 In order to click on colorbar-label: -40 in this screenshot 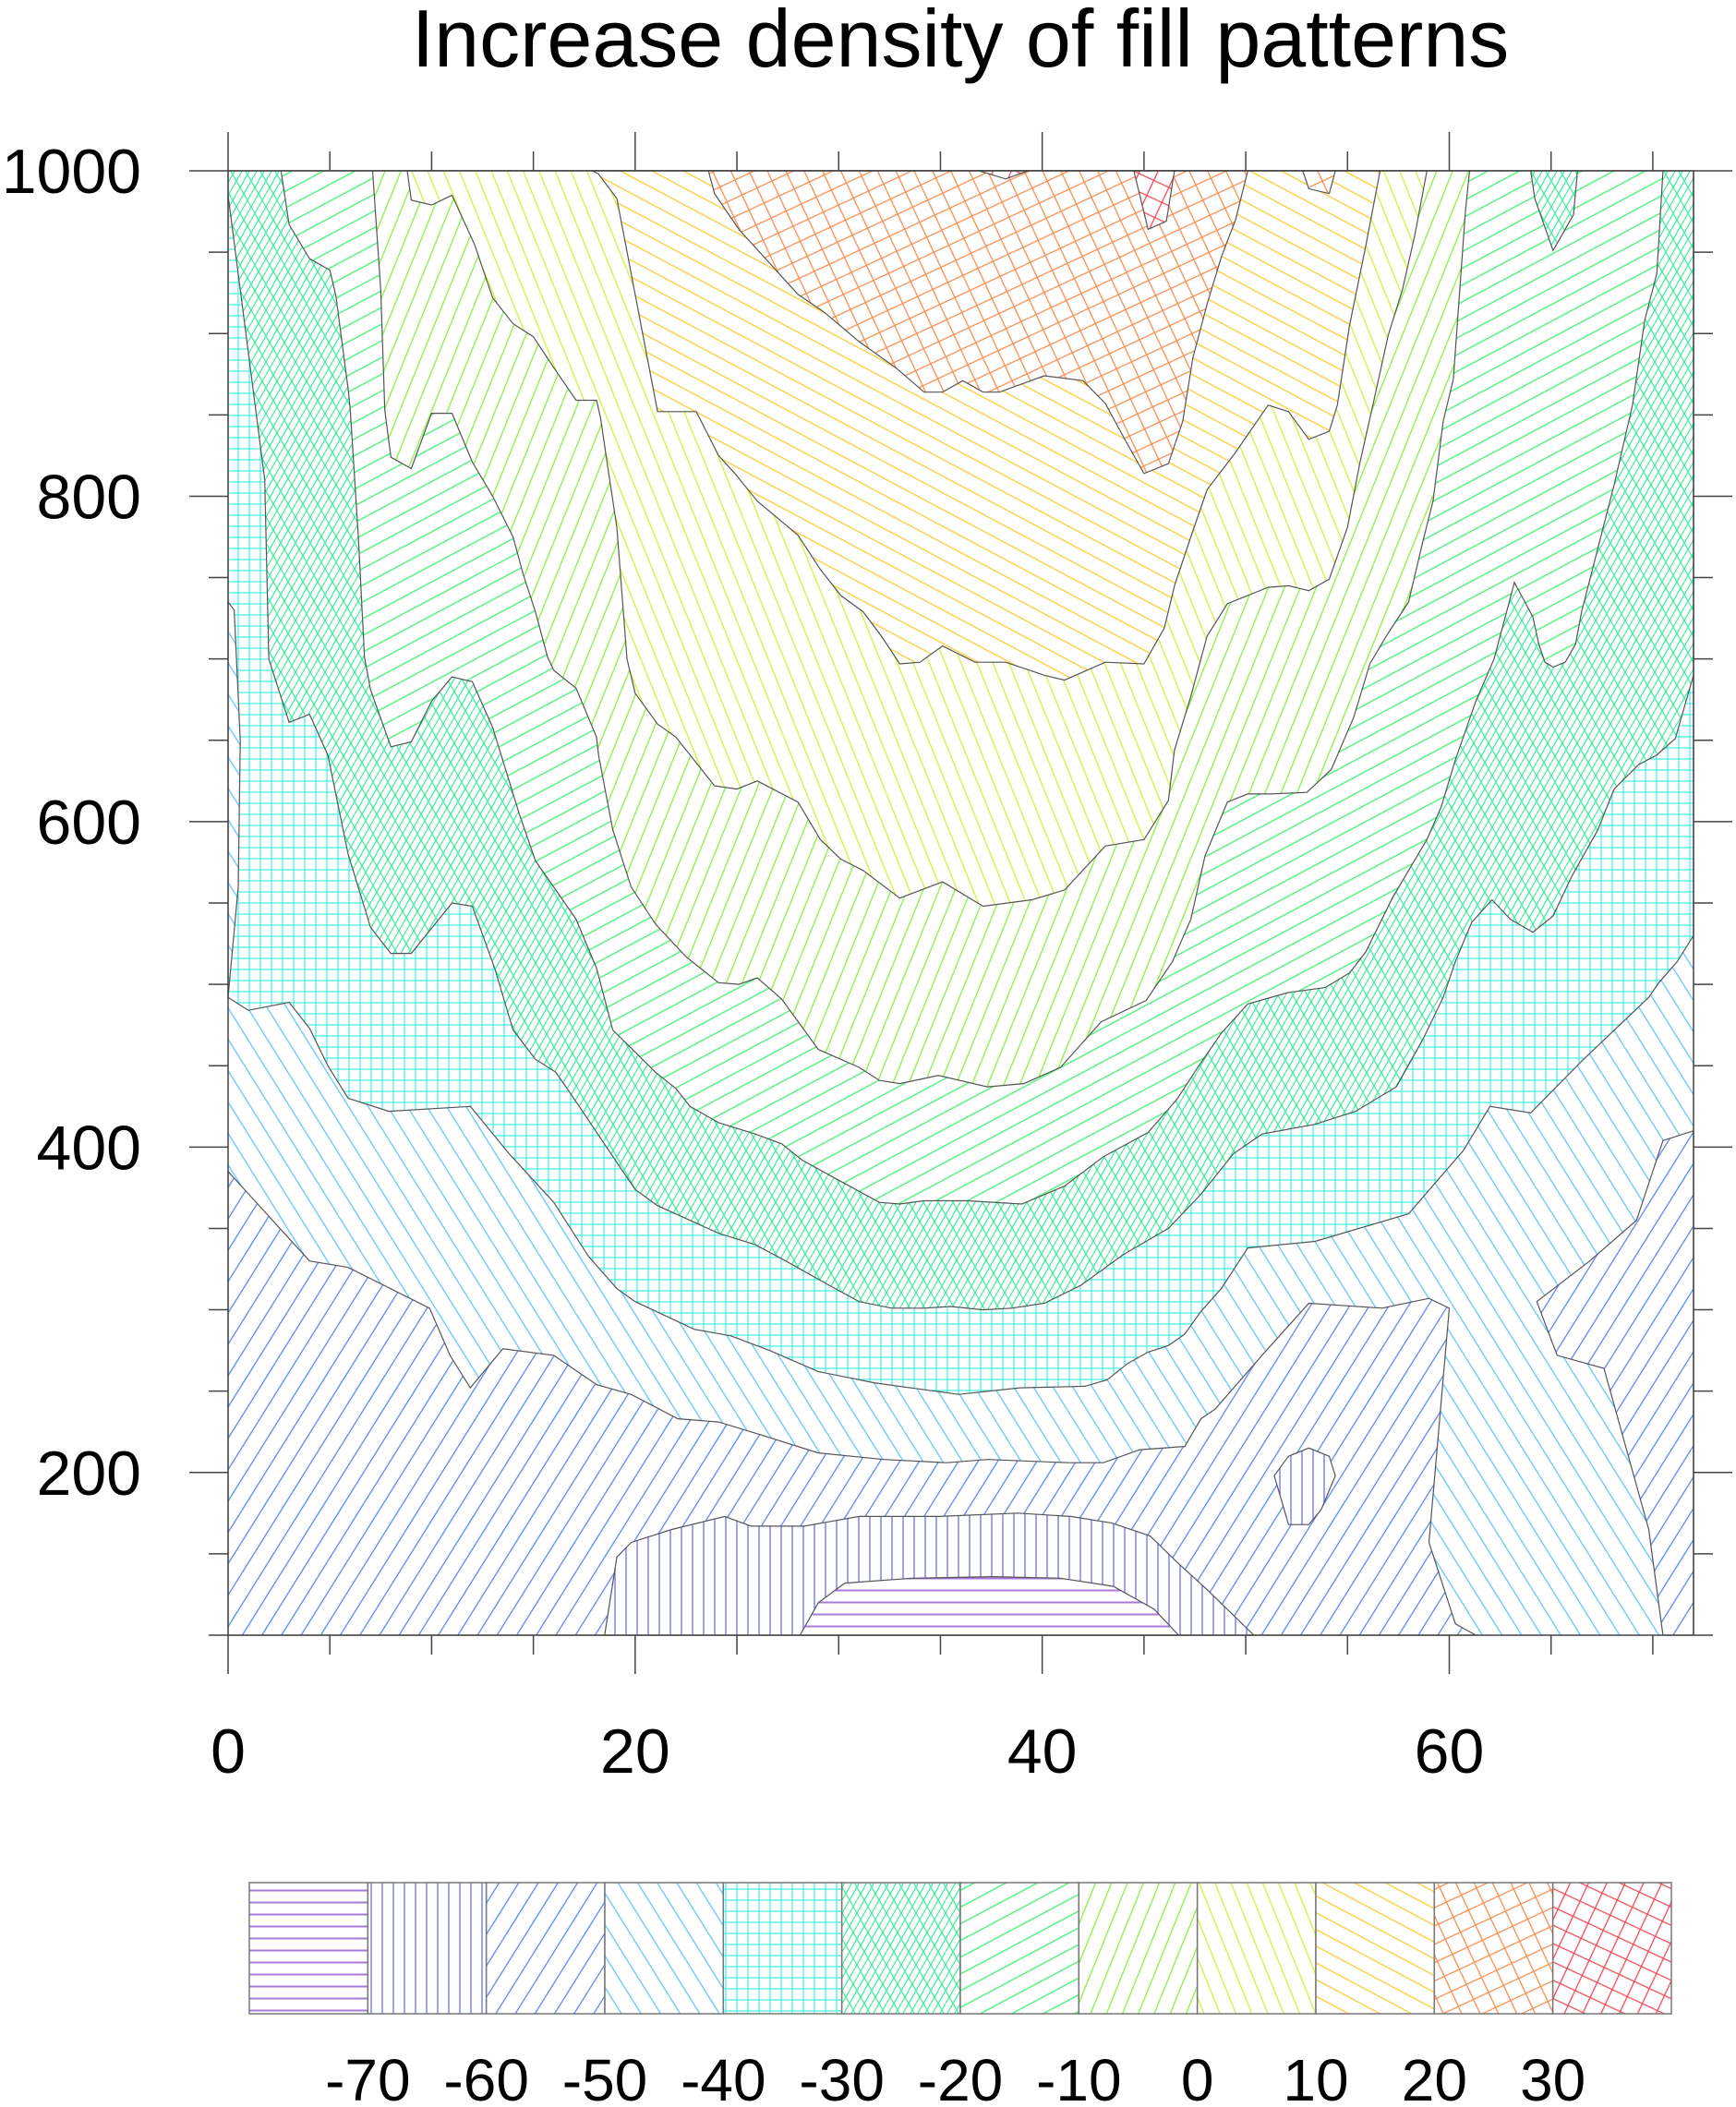, I will do `click(724, 2077)`.